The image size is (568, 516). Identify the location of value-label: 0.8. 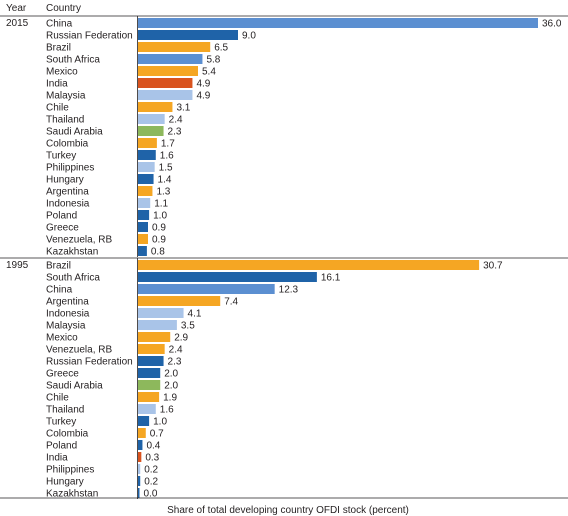
(158, 252).